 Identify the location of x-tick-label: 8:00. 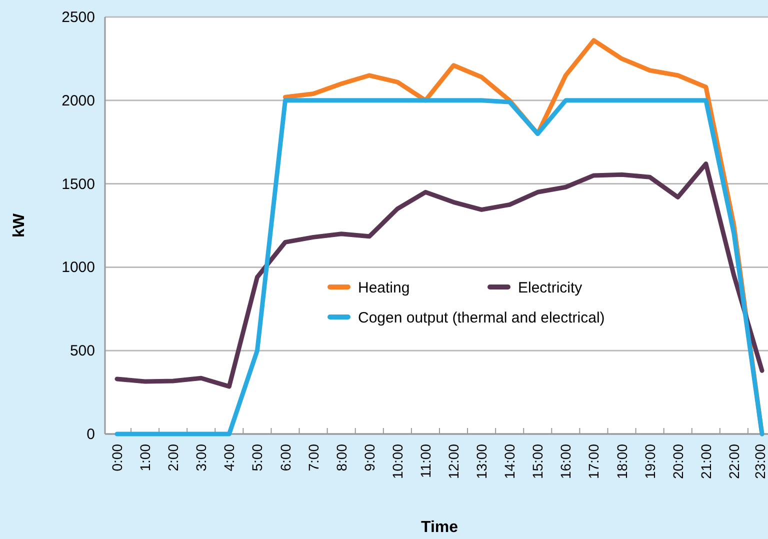
(341, 458).